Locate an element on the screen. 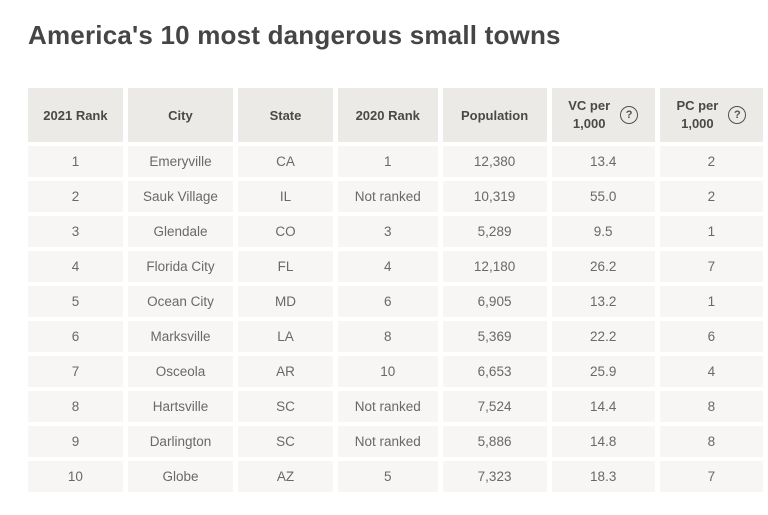 The width and height of the screenshot is (768, 515). column-header-label: VC per 1,000 is located at coordinates (589, 115).